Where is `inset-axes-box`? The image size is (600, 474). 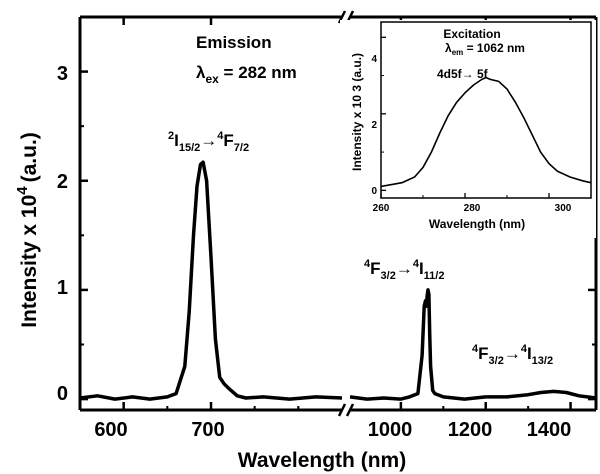
inset-axes-box is located at coordinates (486, 110).